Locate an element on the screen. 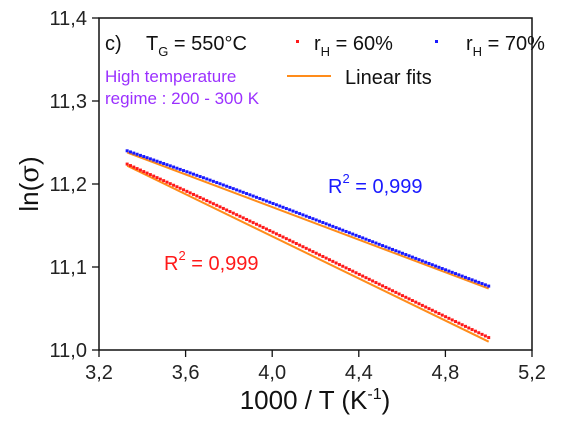 This screenshot has width=572, height=422. y-tick-label: 11,1 is located at coordinates (68, 268).